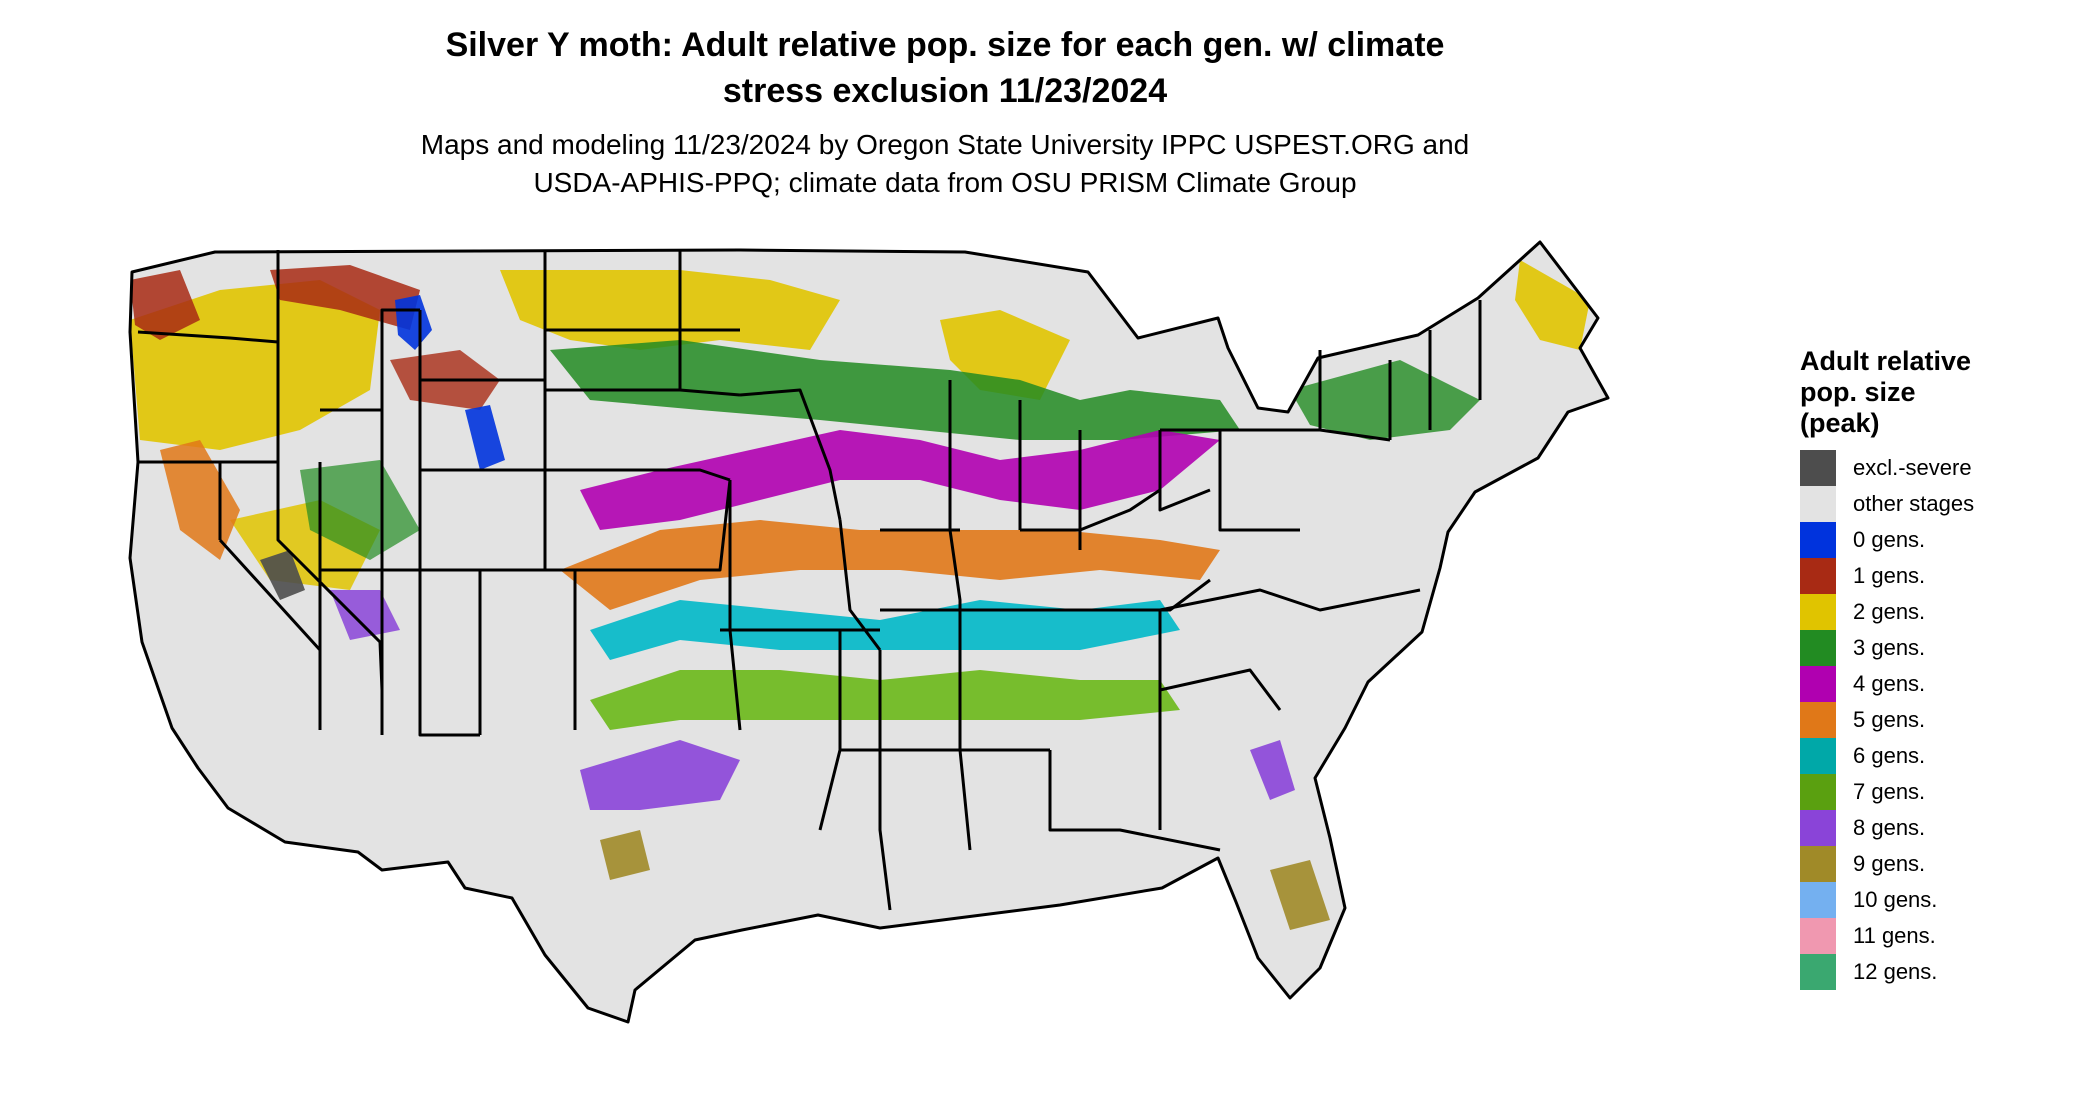 This screenshot has height=1116, width=2100. Describe the element at coordinates (1889, 647) in the screenshot. I see `legend-label: 3 gens.` at that location.